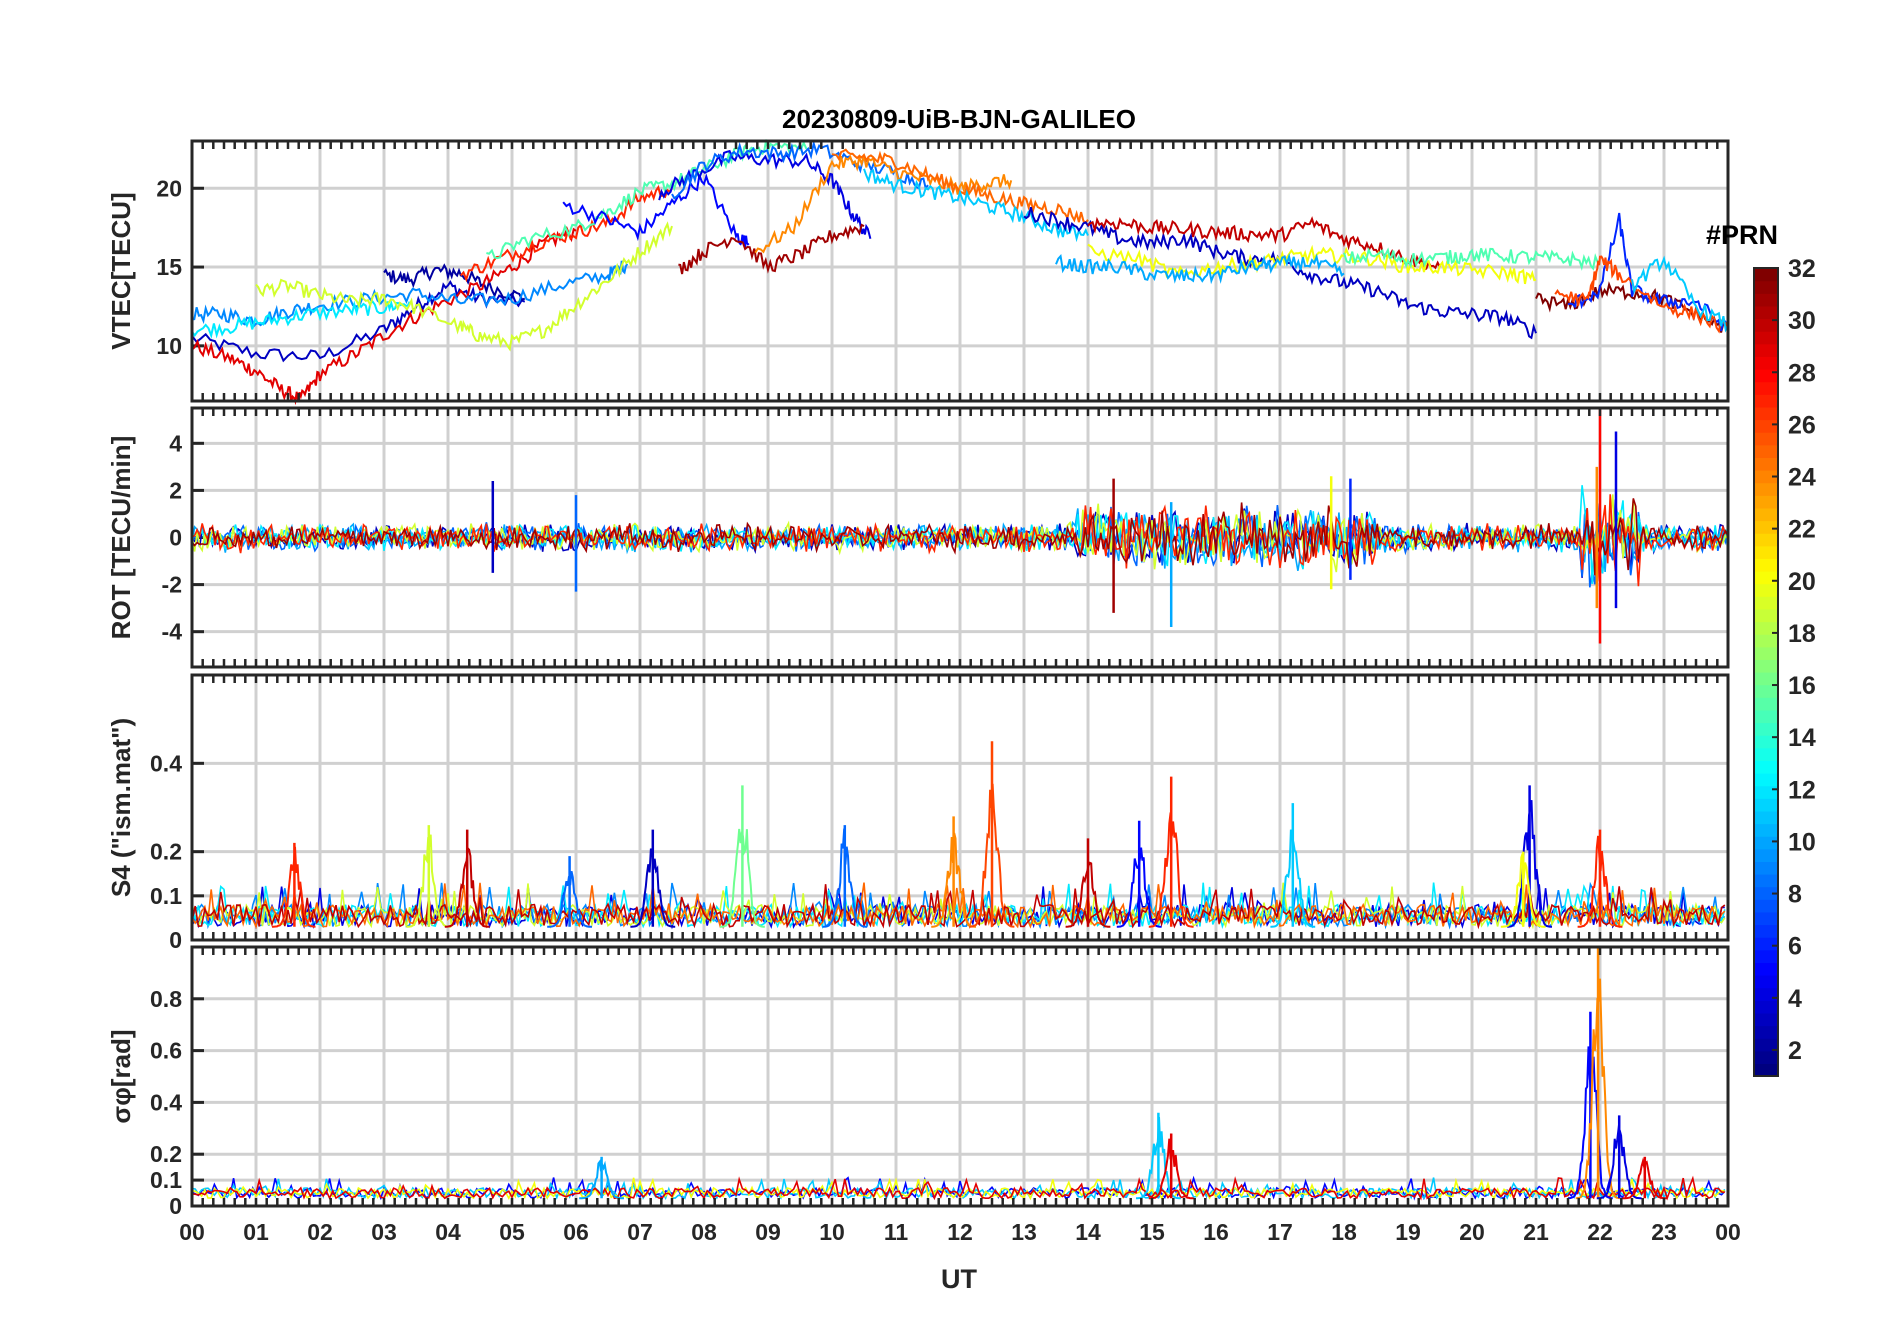 The width and height of the screenshot is (1902, 1330). What do you see at coordinates (256, 1232) in the screenshot?
I see `x-tick-label: 01` at bounding box center [256, 1232].